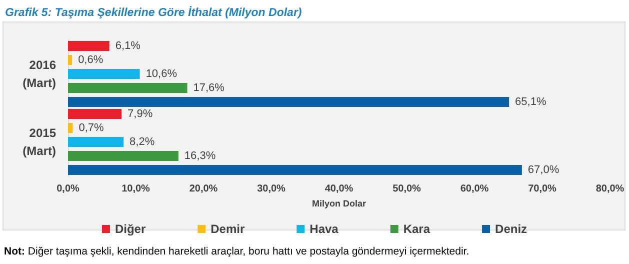 The height and width of the screenshot is (264, 629). I want to click on data-label: 67,0%, so click(544, 170).